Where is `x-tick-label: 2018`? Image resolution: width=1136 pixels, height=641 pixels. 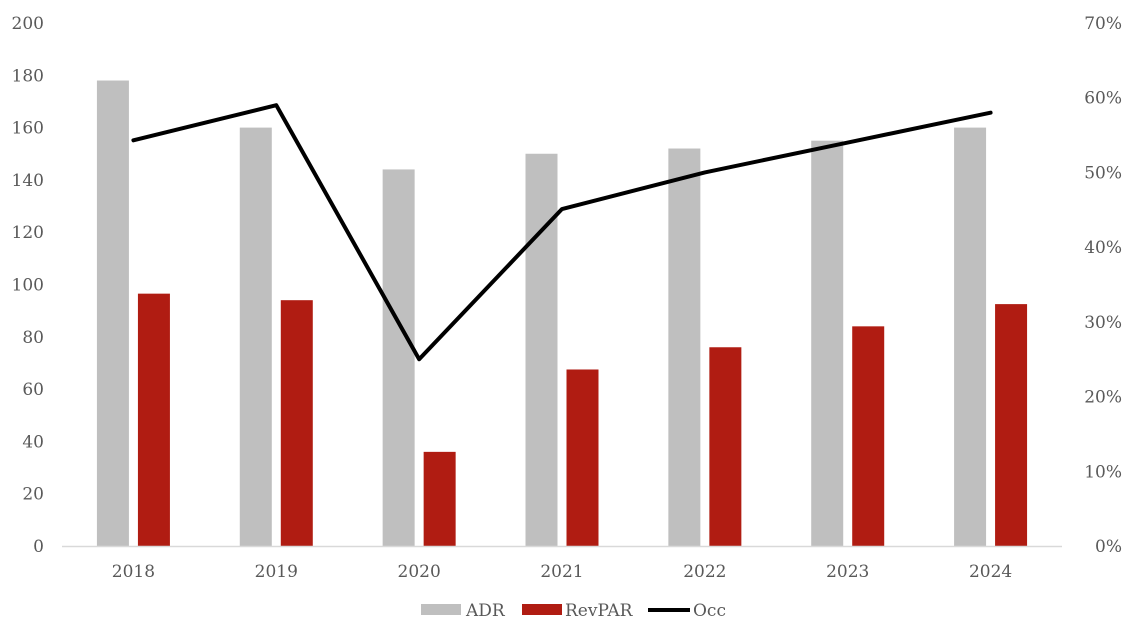 x-tick-label: 2018 is located at coordinates (133, 572).